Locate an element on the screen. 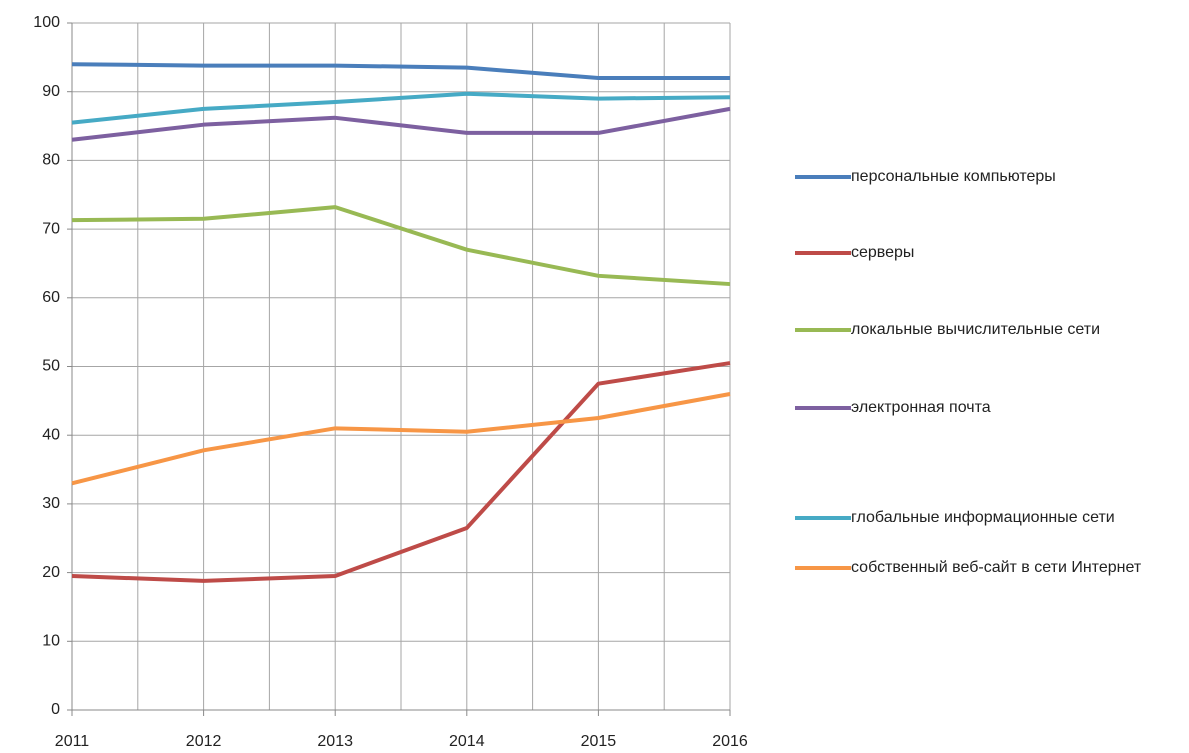  legend-item: локальные вычислительные сети is located at coordinates (985, 330).